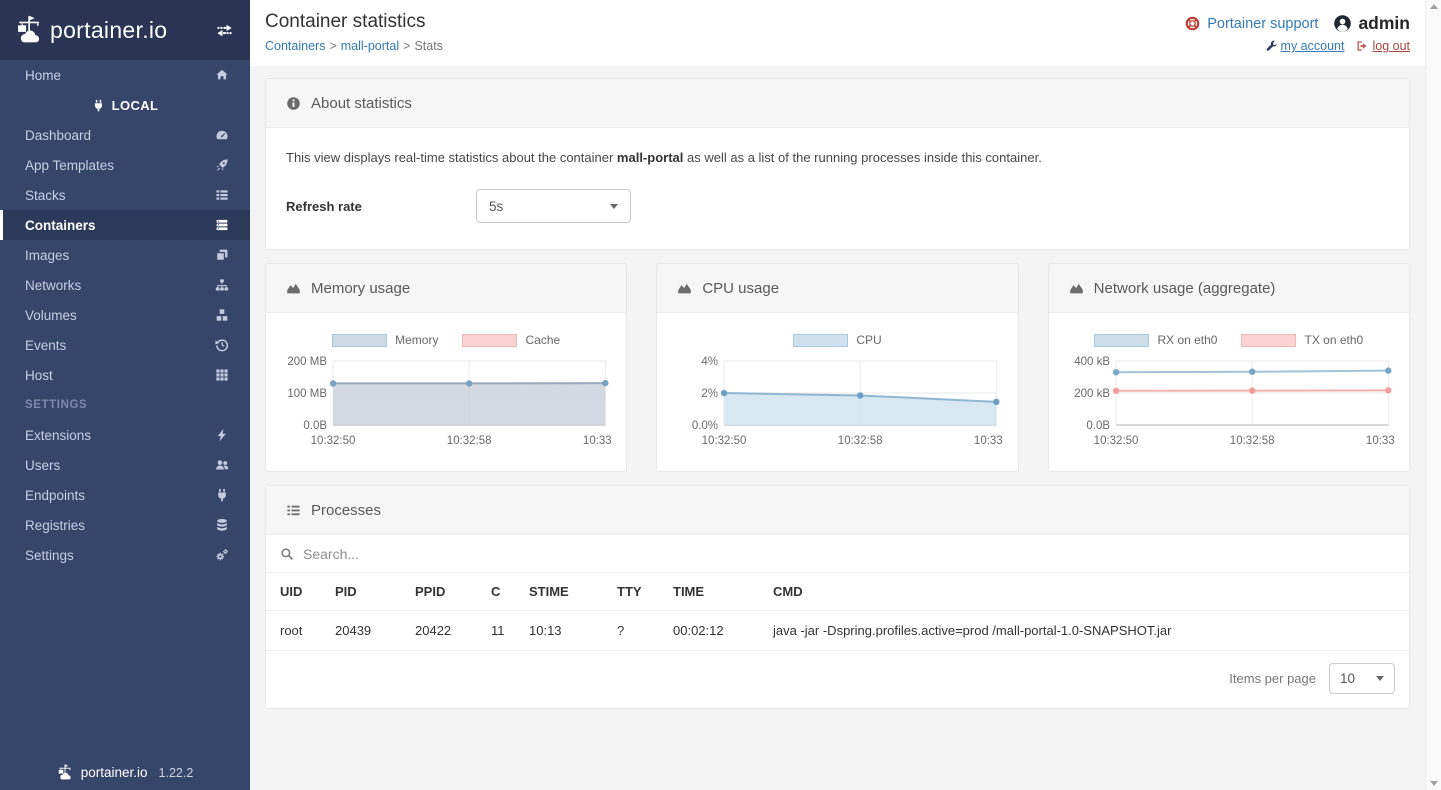 This screenshot has width=1441, height=790. Describe the element at coordinates (346, 510) in the screenshot. I see `processes-title: Processes` at that location.